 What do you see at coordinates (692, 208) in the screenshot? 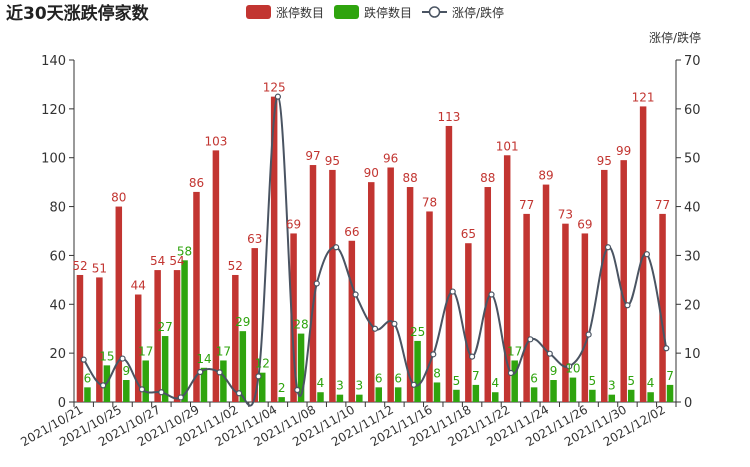
I see `right-tick-label: 40` at bounding box center [692, 208].